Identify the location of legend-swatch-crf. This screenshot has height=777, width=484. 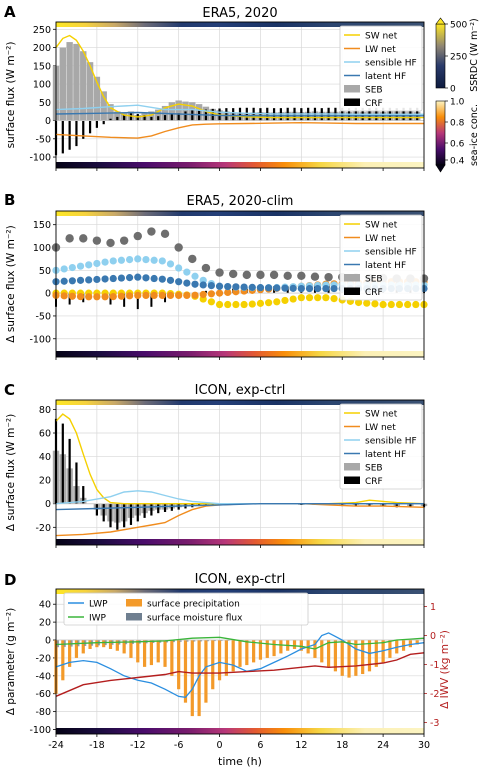
(352, 102).